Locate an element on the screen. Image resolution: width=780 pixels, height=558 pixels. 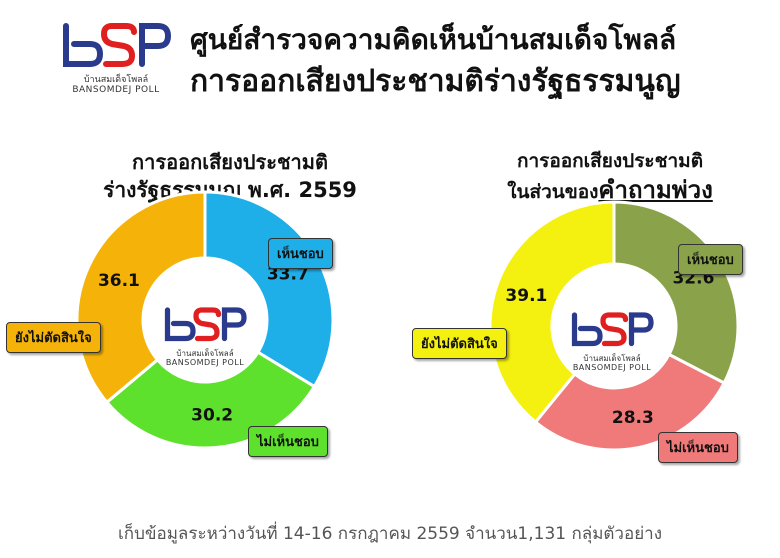
right-chart-title-emphasis: คำถามพ่วง is located at coordinates (655, 190).